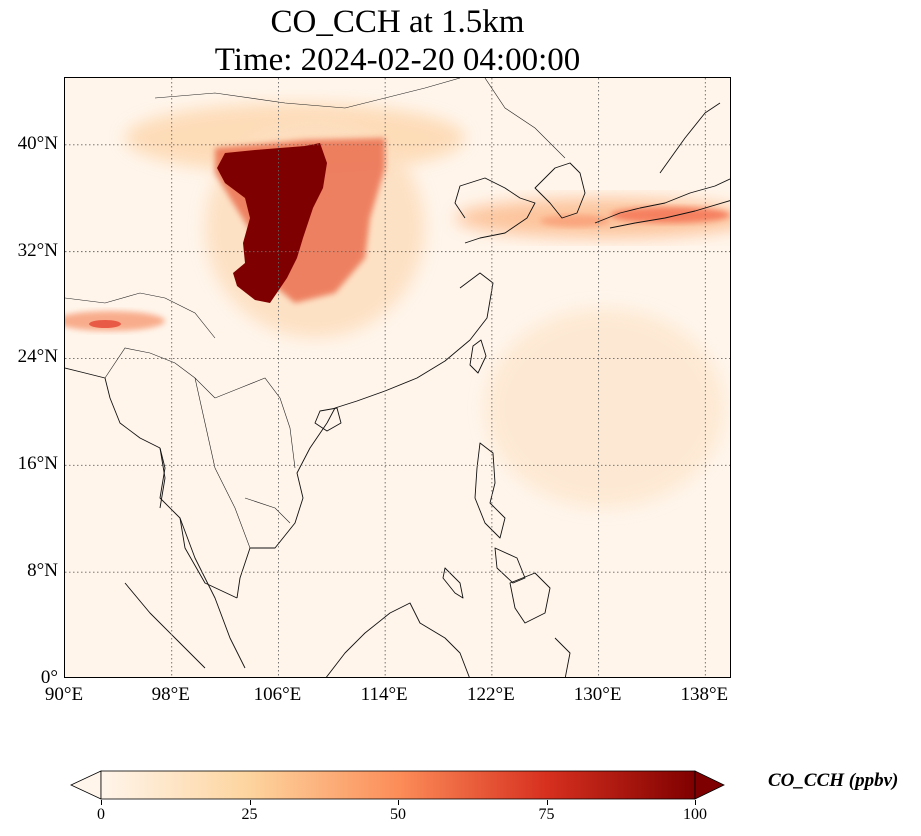 Image resolution: width=921 pixels, height=836 pixels. I want to click on korea, so click(560, 190).